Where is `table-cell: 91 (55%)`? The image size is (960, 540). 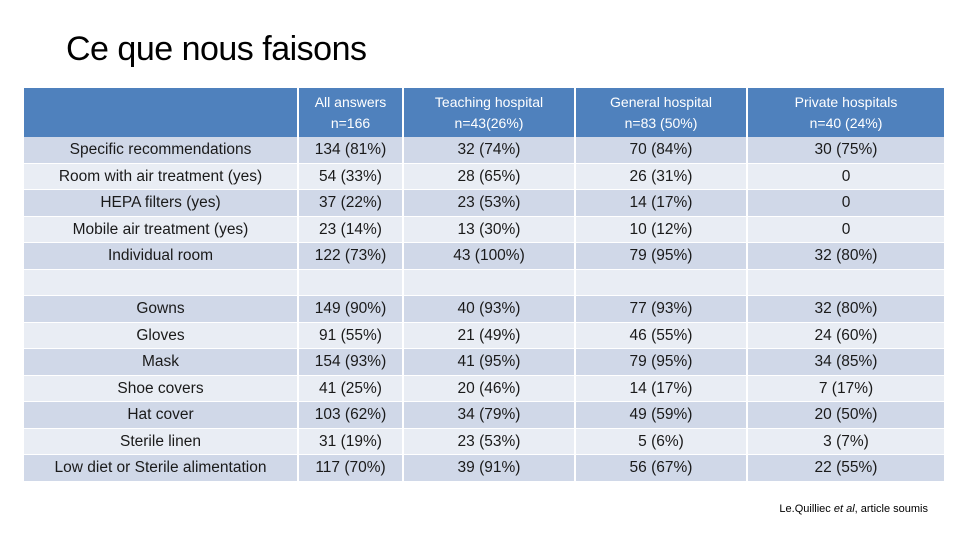
table-cell: 91 (55%) is located at coordinates (351, 335).